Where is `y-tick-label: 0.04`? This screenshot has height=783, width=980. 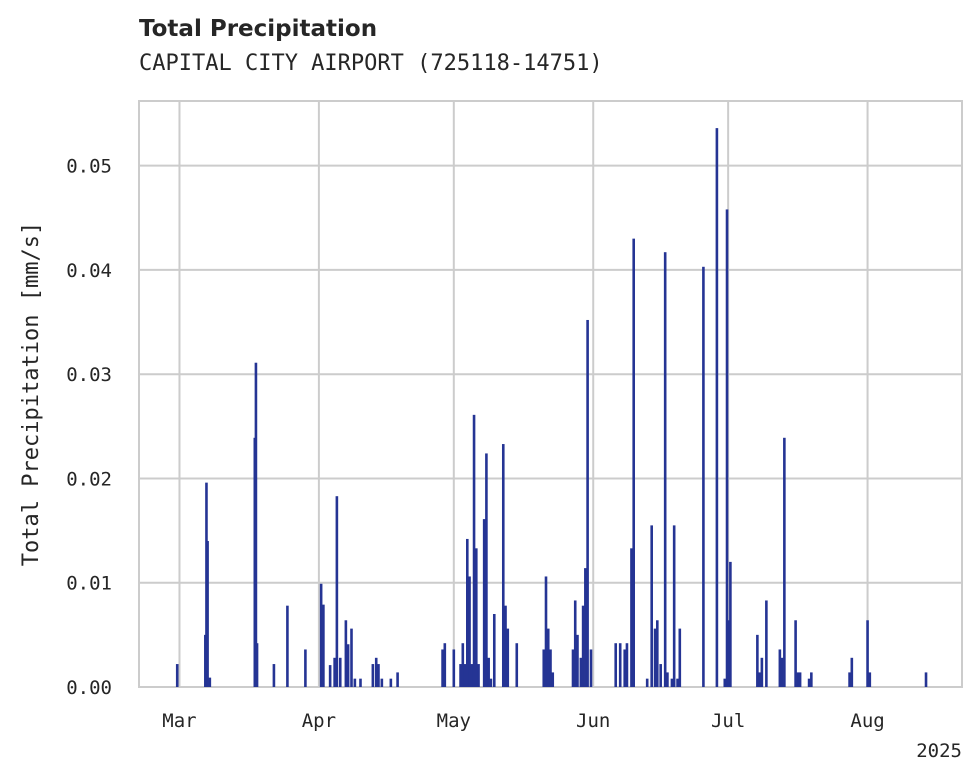 y-tick-label: 0.04 is located at coordinates (89, 271).